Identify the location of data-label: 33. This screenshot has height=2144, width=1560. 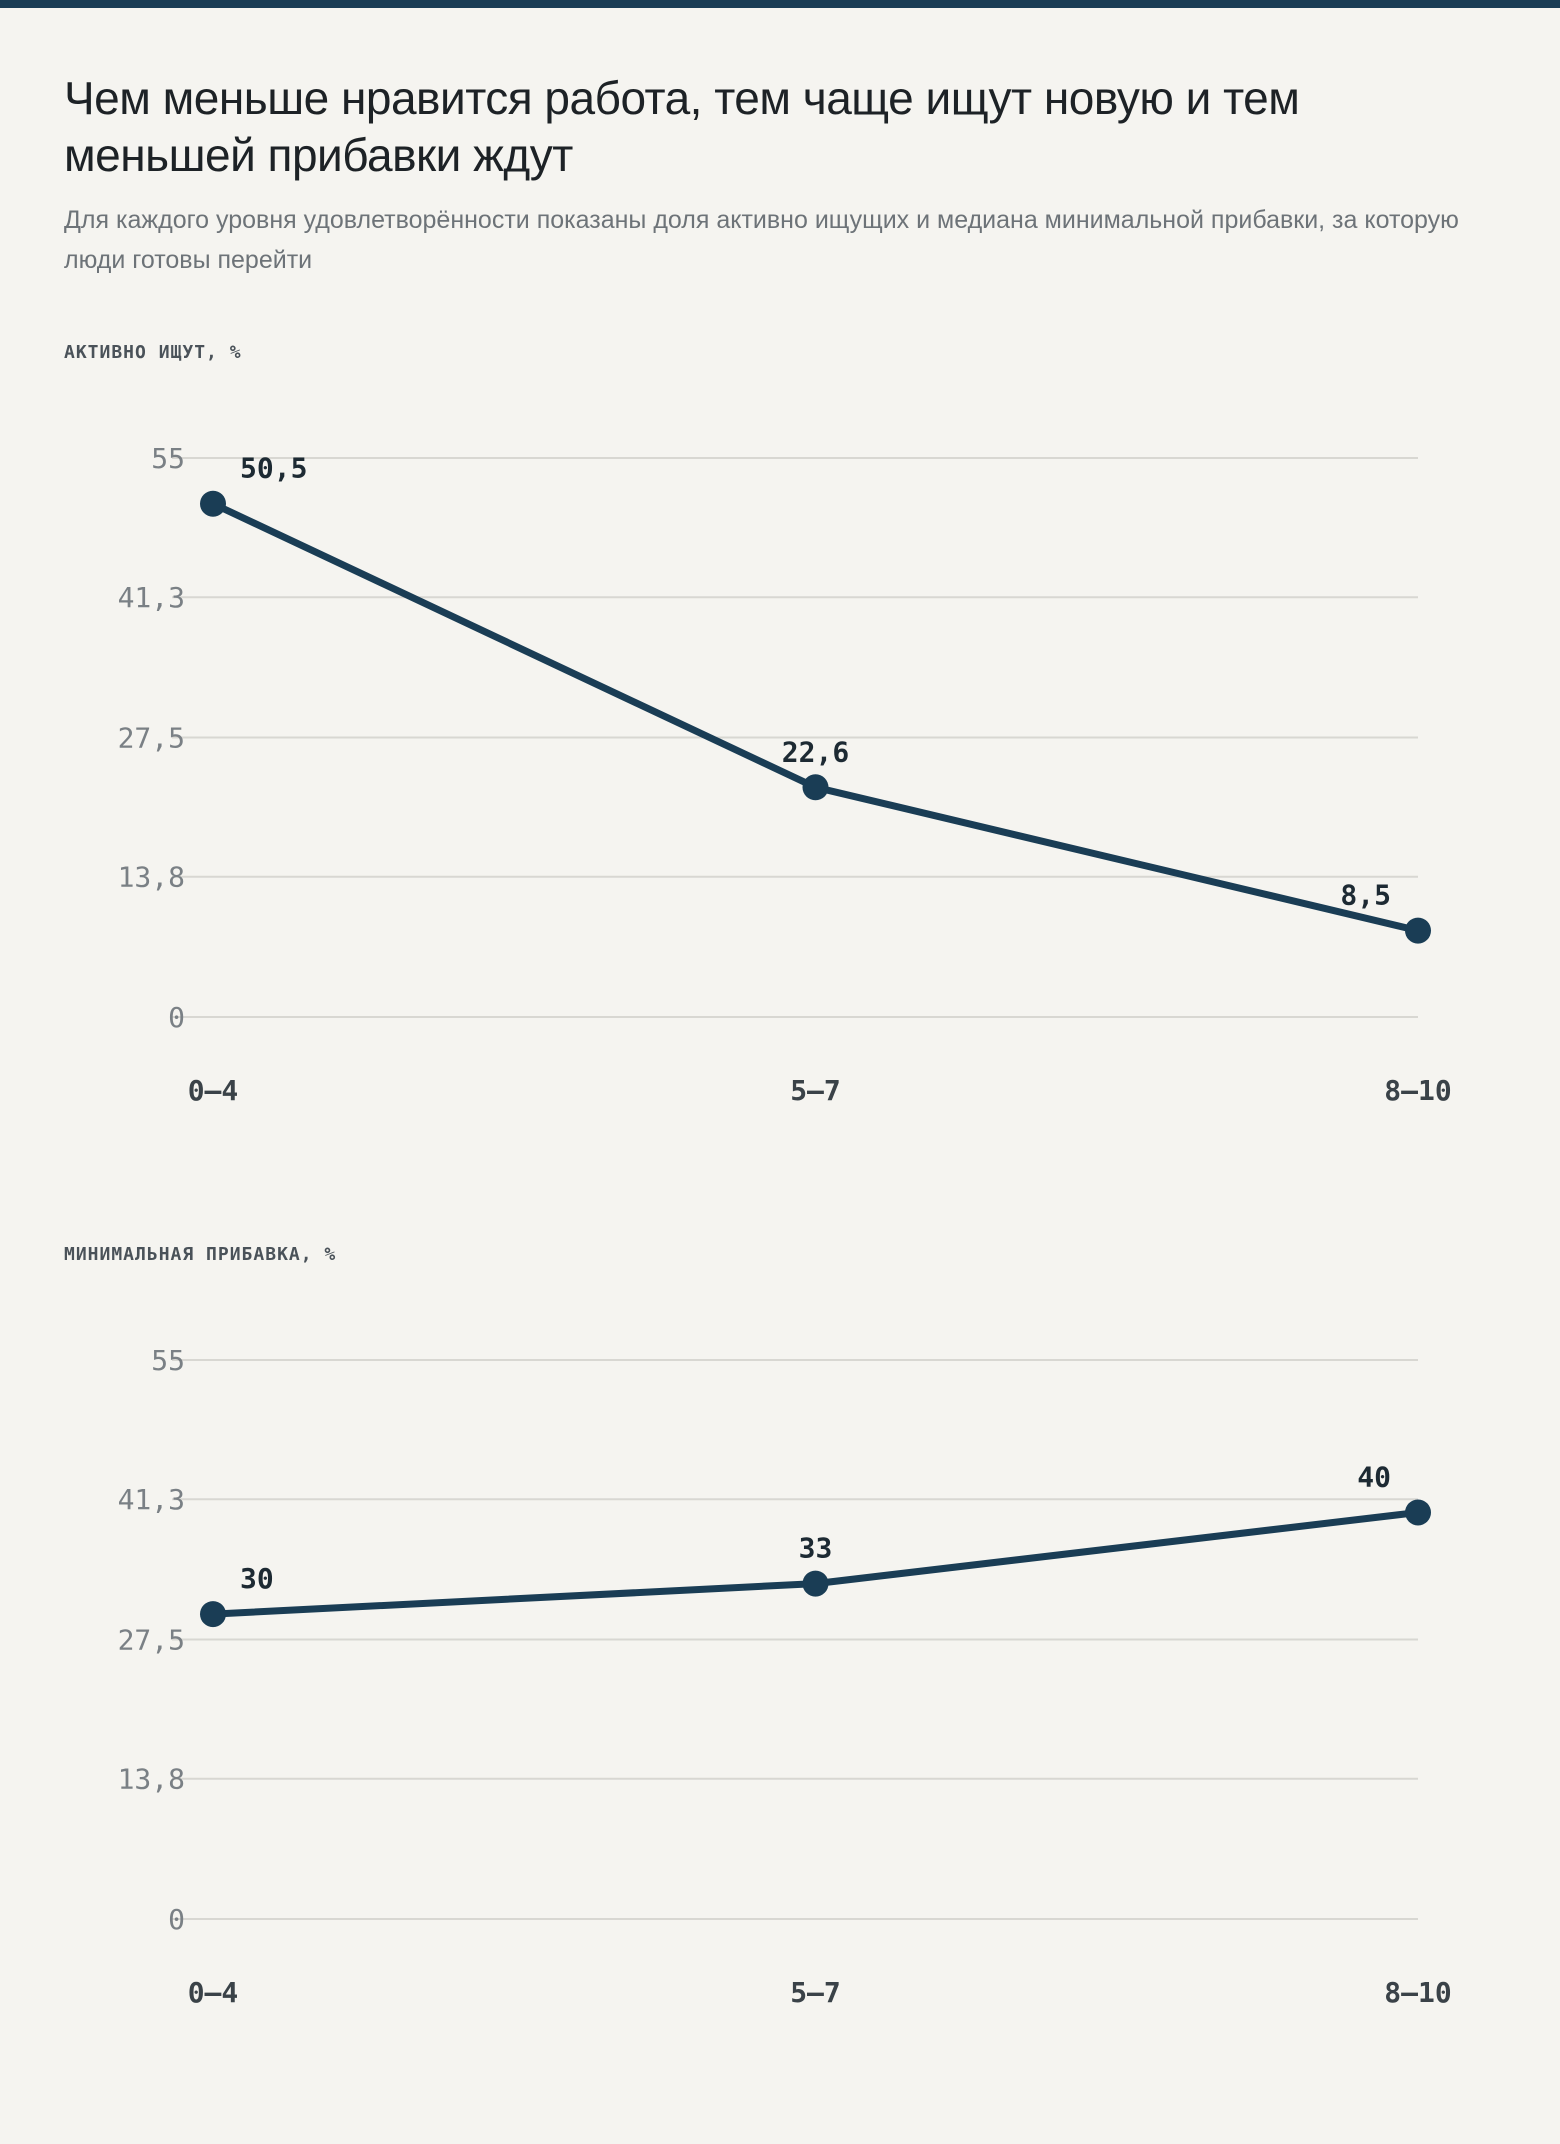
(816, 1548).